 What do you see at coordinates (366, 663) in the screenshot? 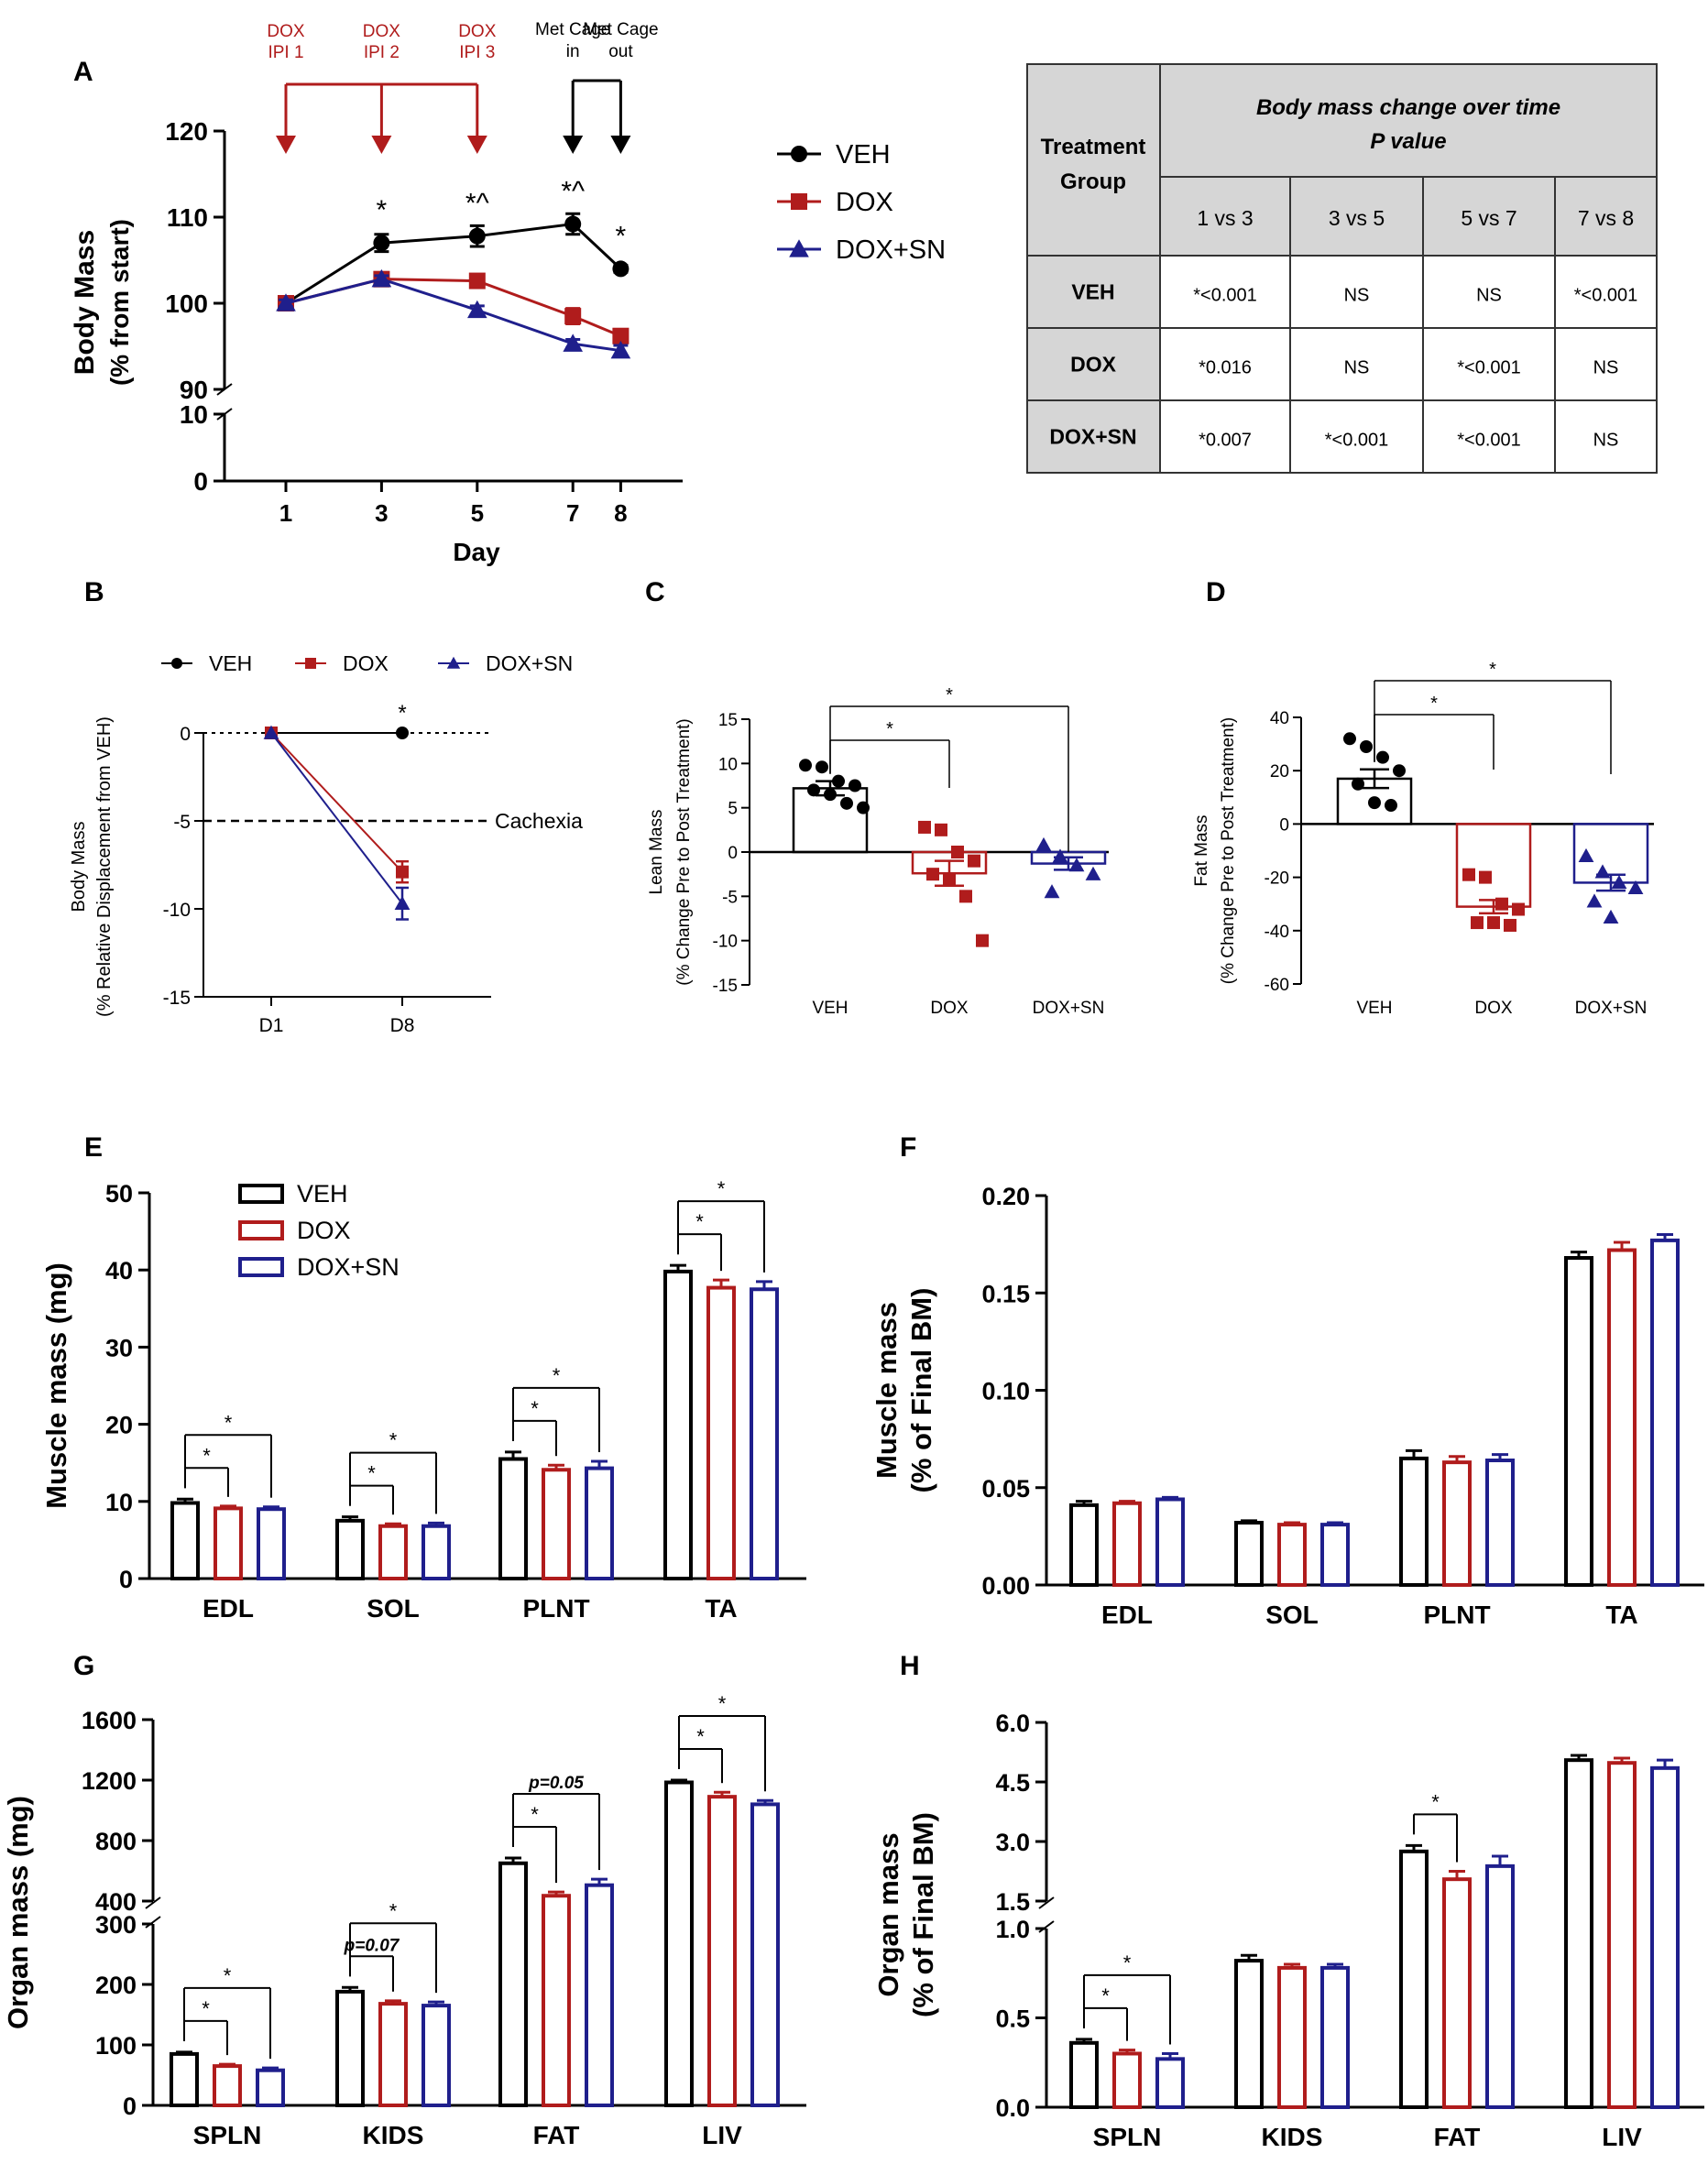
I see `legend-b-label-dox: DOX` at bounding box center [366, 663].